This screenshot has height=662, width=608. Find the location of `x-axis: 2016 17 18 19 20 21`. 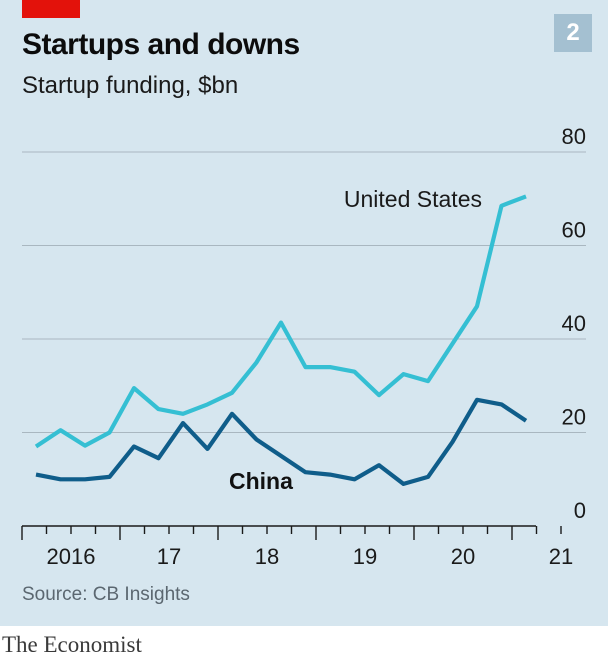

x-axis: 2016 17 18 19 20 21 is located at coordinates (297, 547).